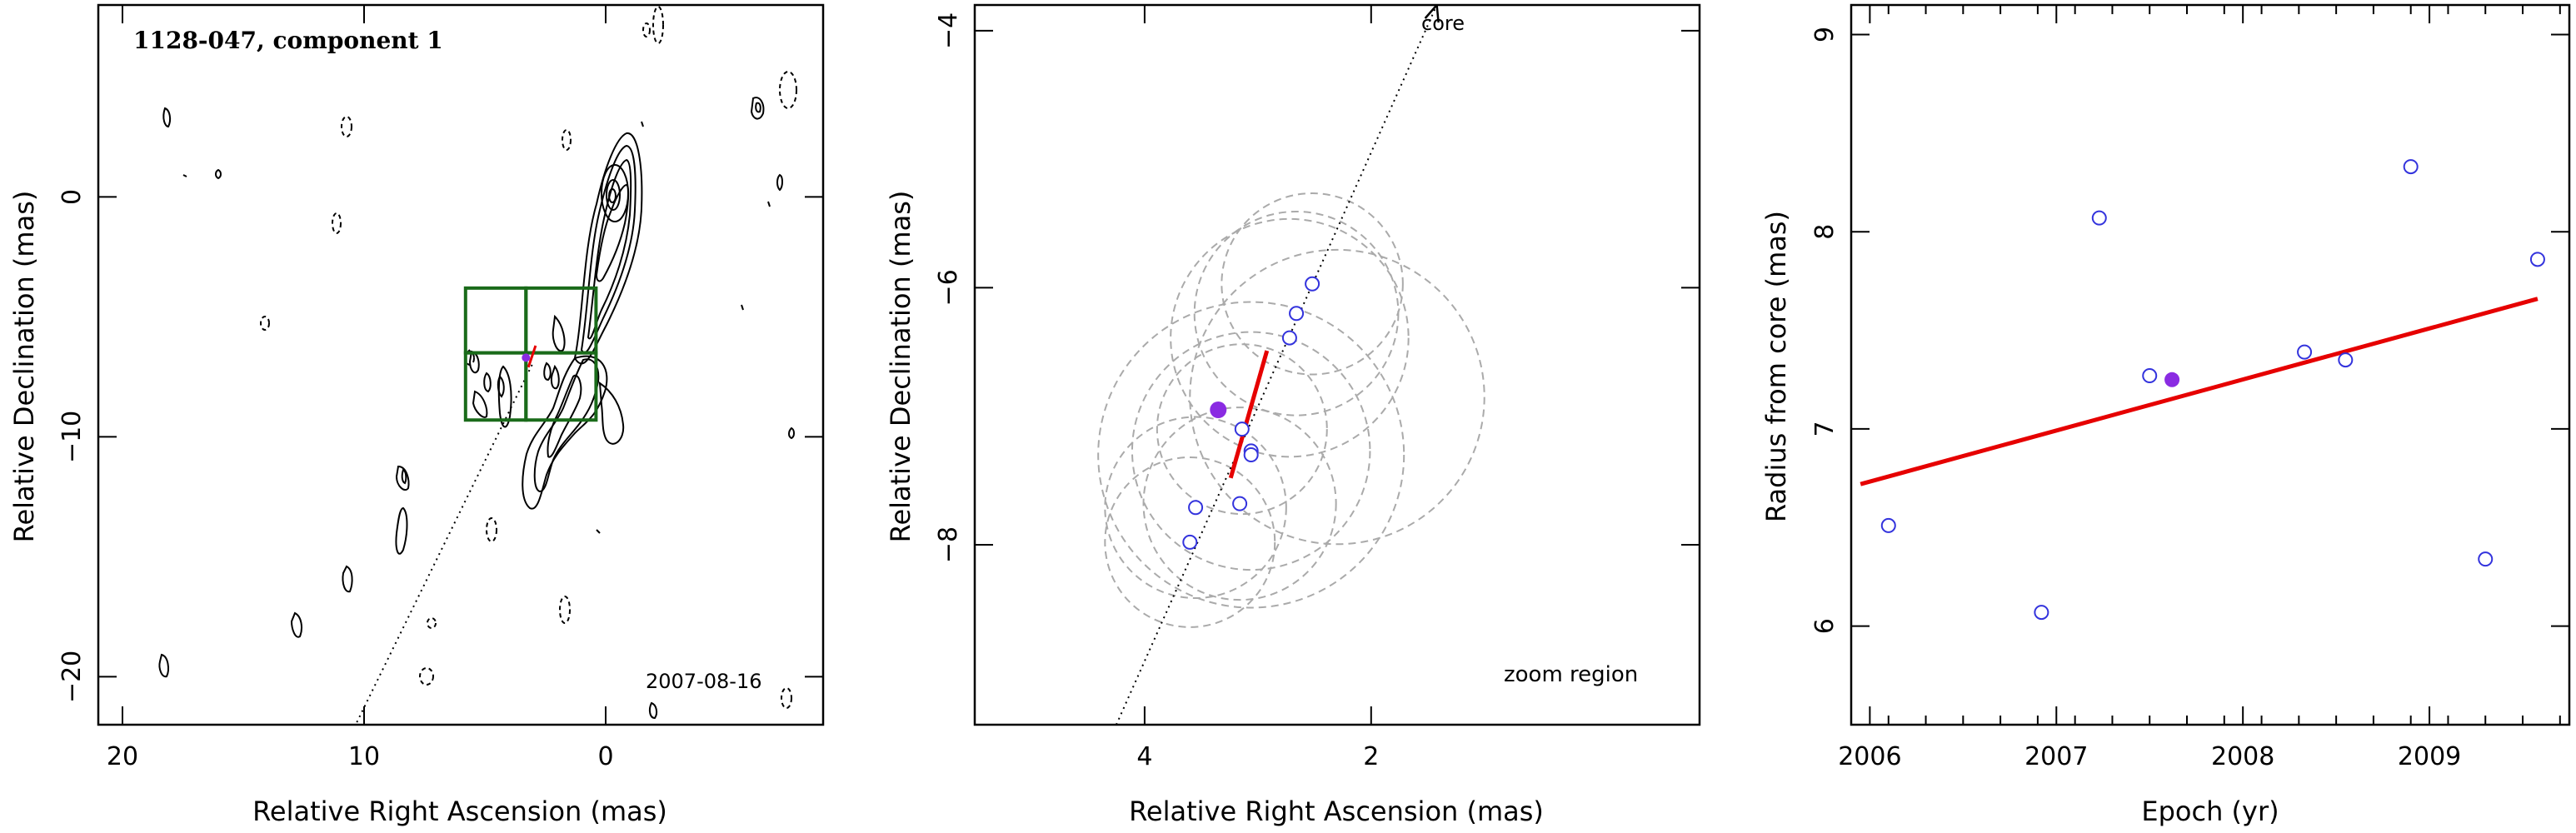 The width and height of the screenshot is (2576, 833). Describe the element at coordinates (72, 677) in the screenshot. I see `map-y-tick-label: −20` at that location.